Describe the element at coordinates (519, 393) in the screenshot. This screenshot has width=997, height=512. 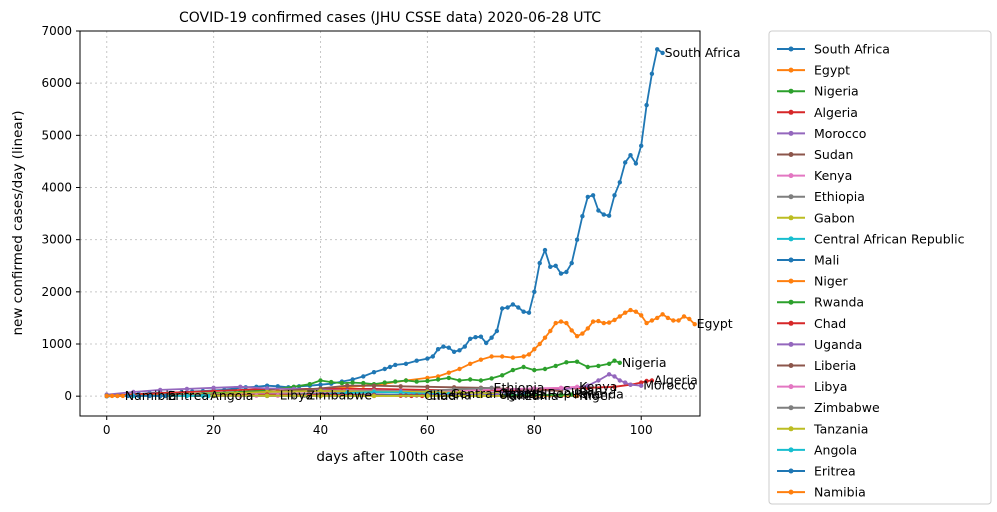
I see `series-end-label: Gabon` at that location.